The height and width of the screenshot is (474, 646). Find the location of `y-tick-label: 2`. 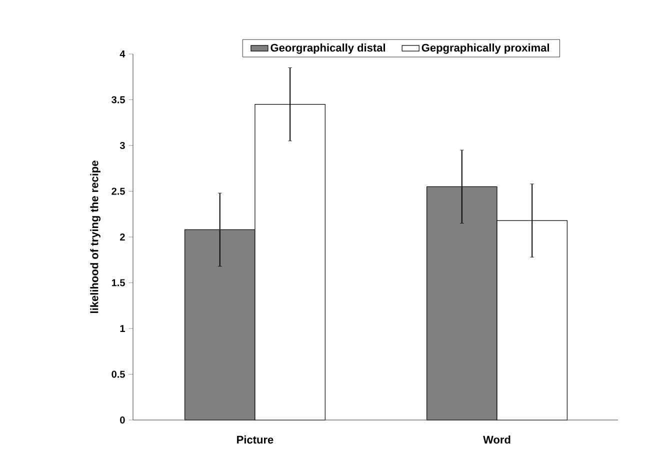

y-tick-label: 2 is located at coordinates (122, 237).